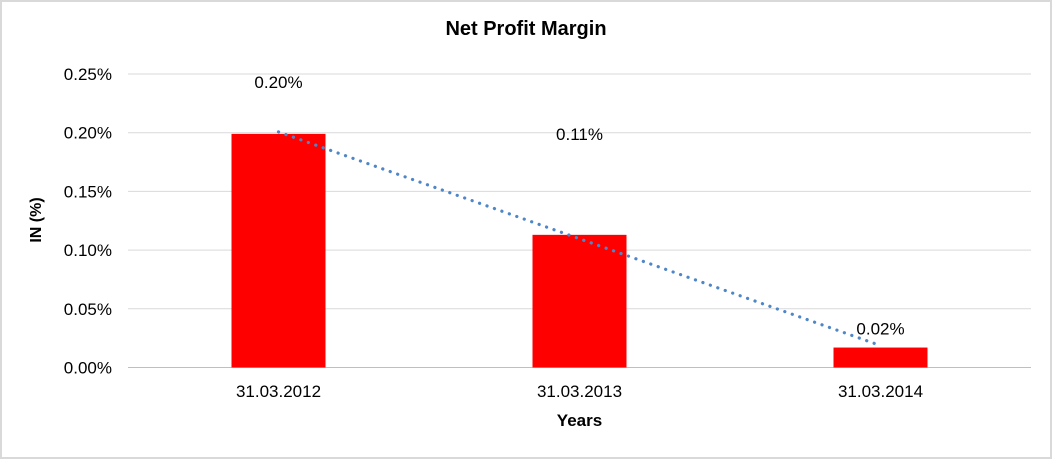 This screenshot has width=1052, height=459. What do you see at coordinates (88, 250) in the screenshot?
I see `y-tick-label: 0.10%` at bounding box center [88, 250].